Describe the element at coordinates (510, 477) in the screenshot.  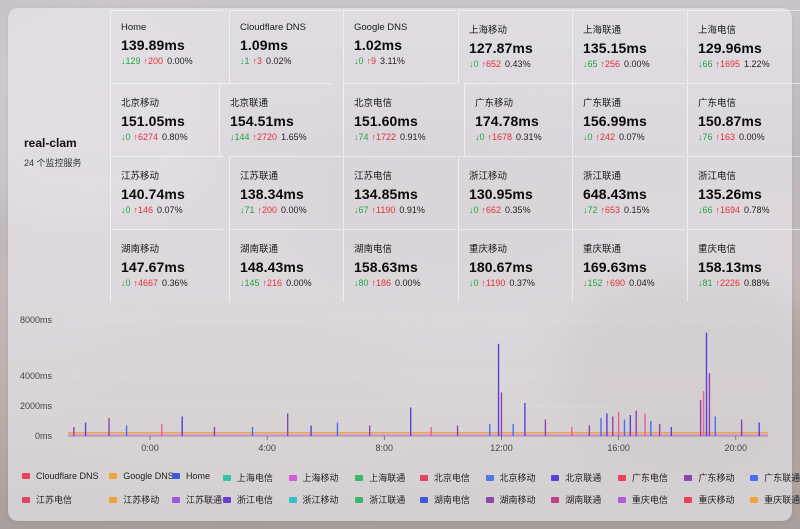
I see `legend-item: 北京移动` at that location.